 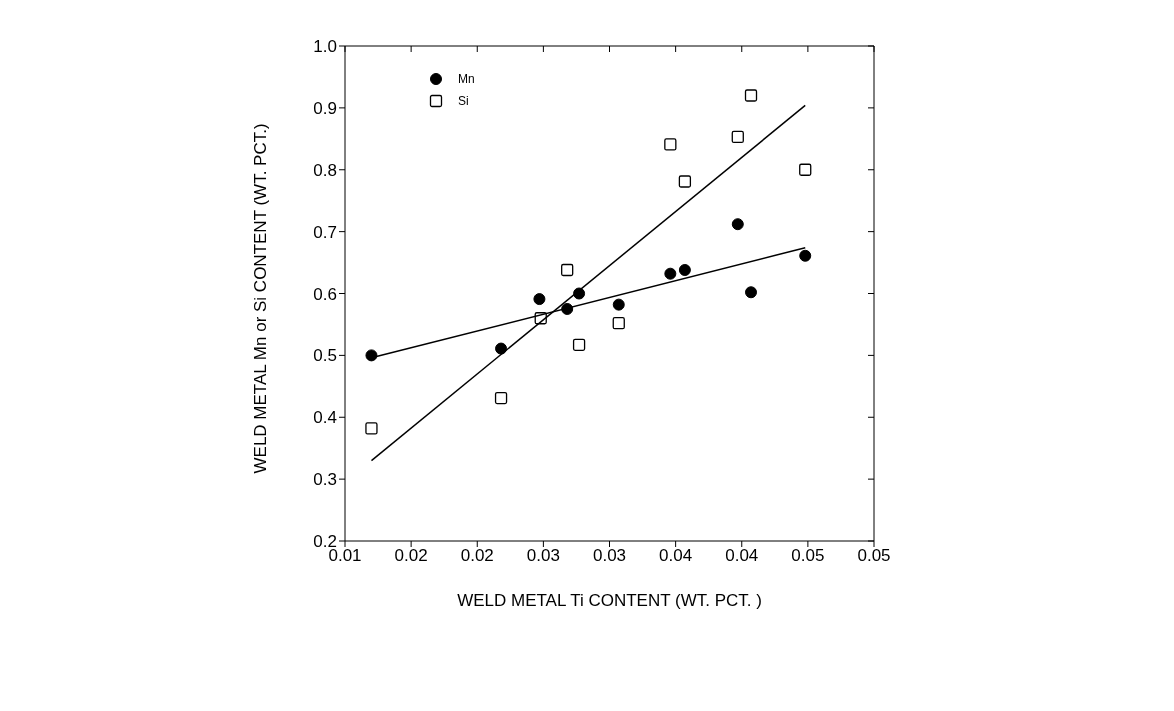 I want to click on y-tick-label: 0.9, so click(x=325, y=108).